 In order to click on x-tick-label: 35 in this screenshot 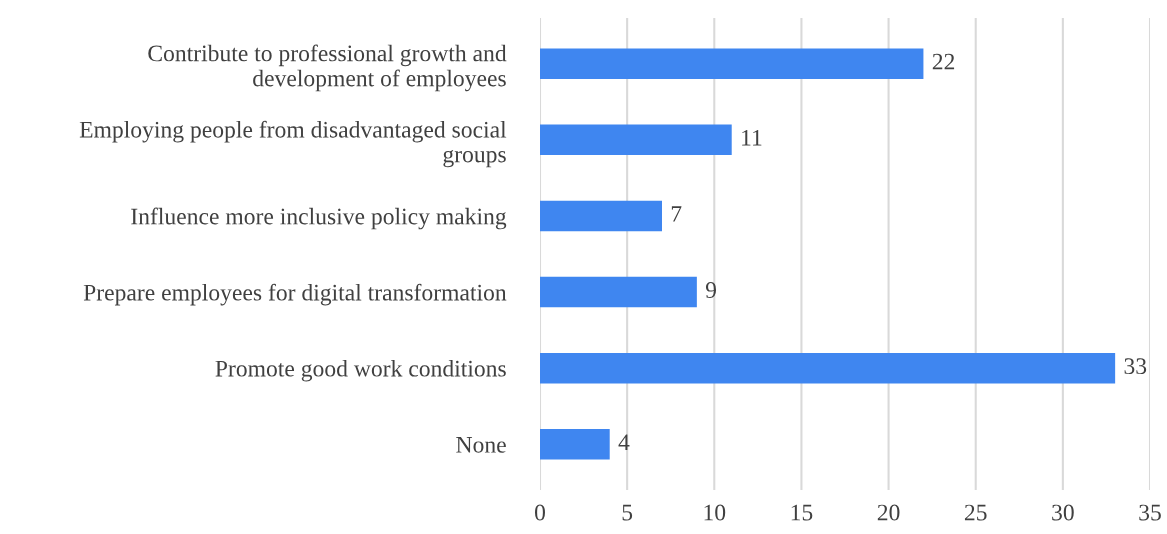, I will do `click(1150, 512)`.